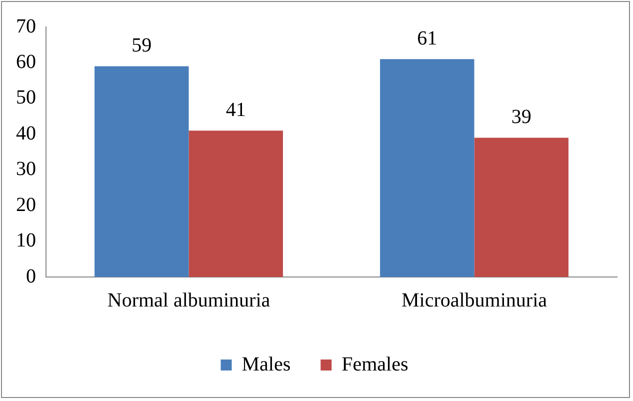 This screenshot has height=401, width=633. I want to click on y-tick-label: 0, so click(31, 276).